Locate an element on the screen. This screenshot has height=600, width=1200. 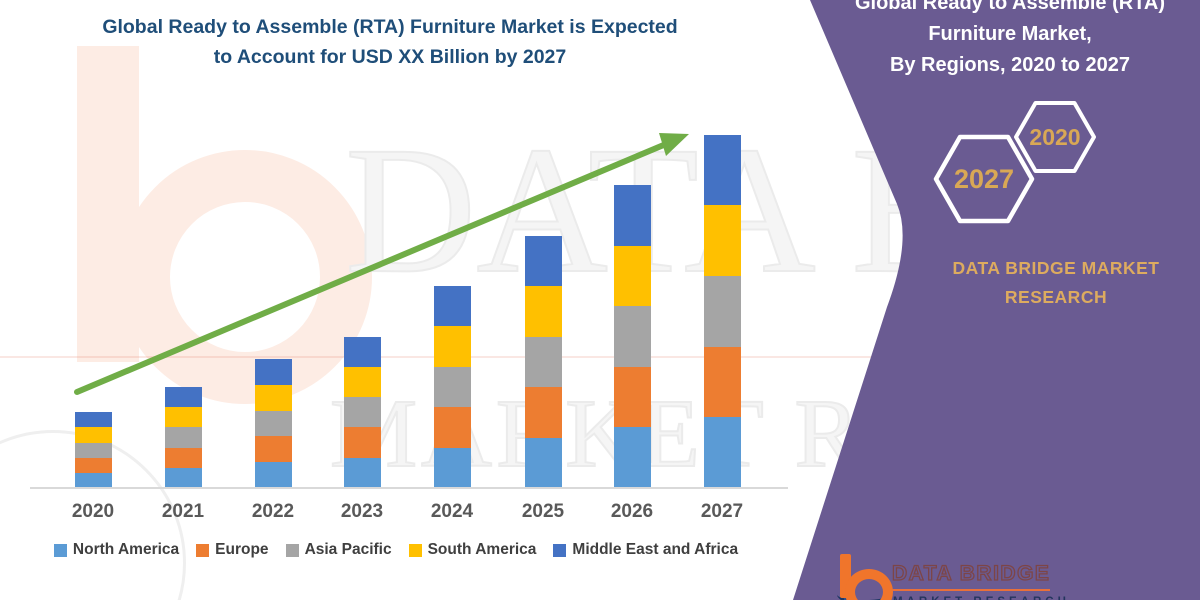
bar-segment-2026-europe is located at coordinates (632, 397).